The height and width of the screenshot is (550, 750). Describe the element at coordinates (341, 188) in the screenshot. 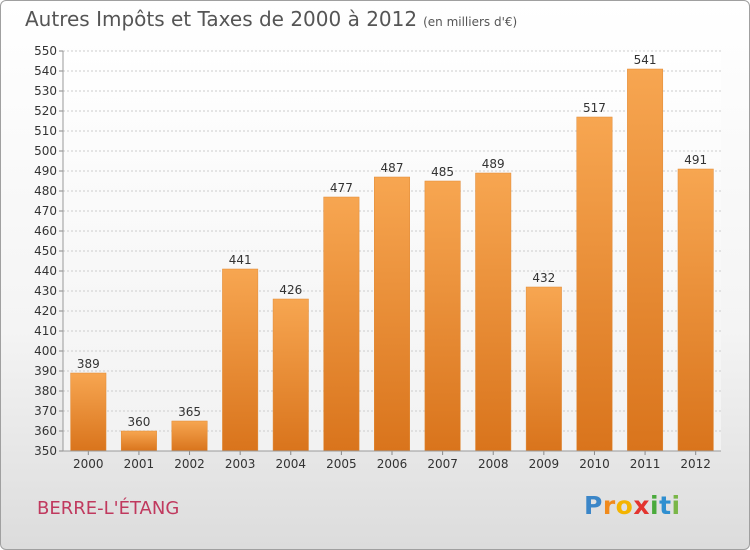

I see `bar-value-label: 477` at that location.